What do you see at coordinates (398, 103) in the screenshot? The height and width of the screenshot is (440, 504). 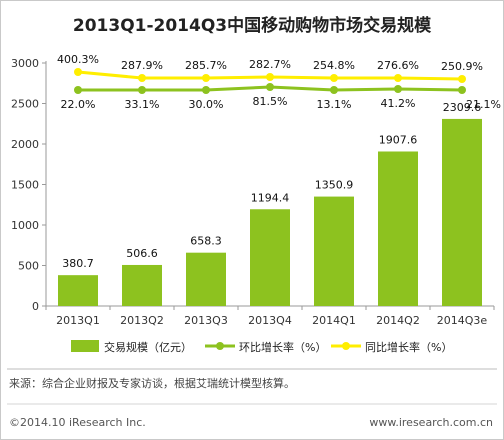 I see `qoq-growth-label: 41.2%` at bounding box center [398, 103].